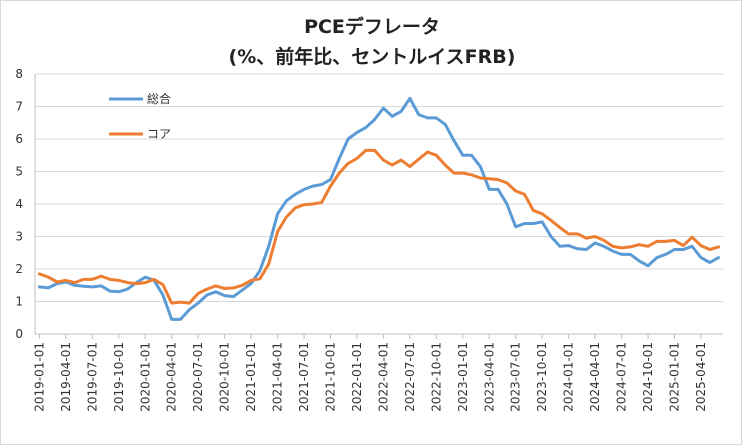  Describe the element at coordinates (372, 26) in the screenshot. I see `chart-title: PCEデフレータ` at that location.